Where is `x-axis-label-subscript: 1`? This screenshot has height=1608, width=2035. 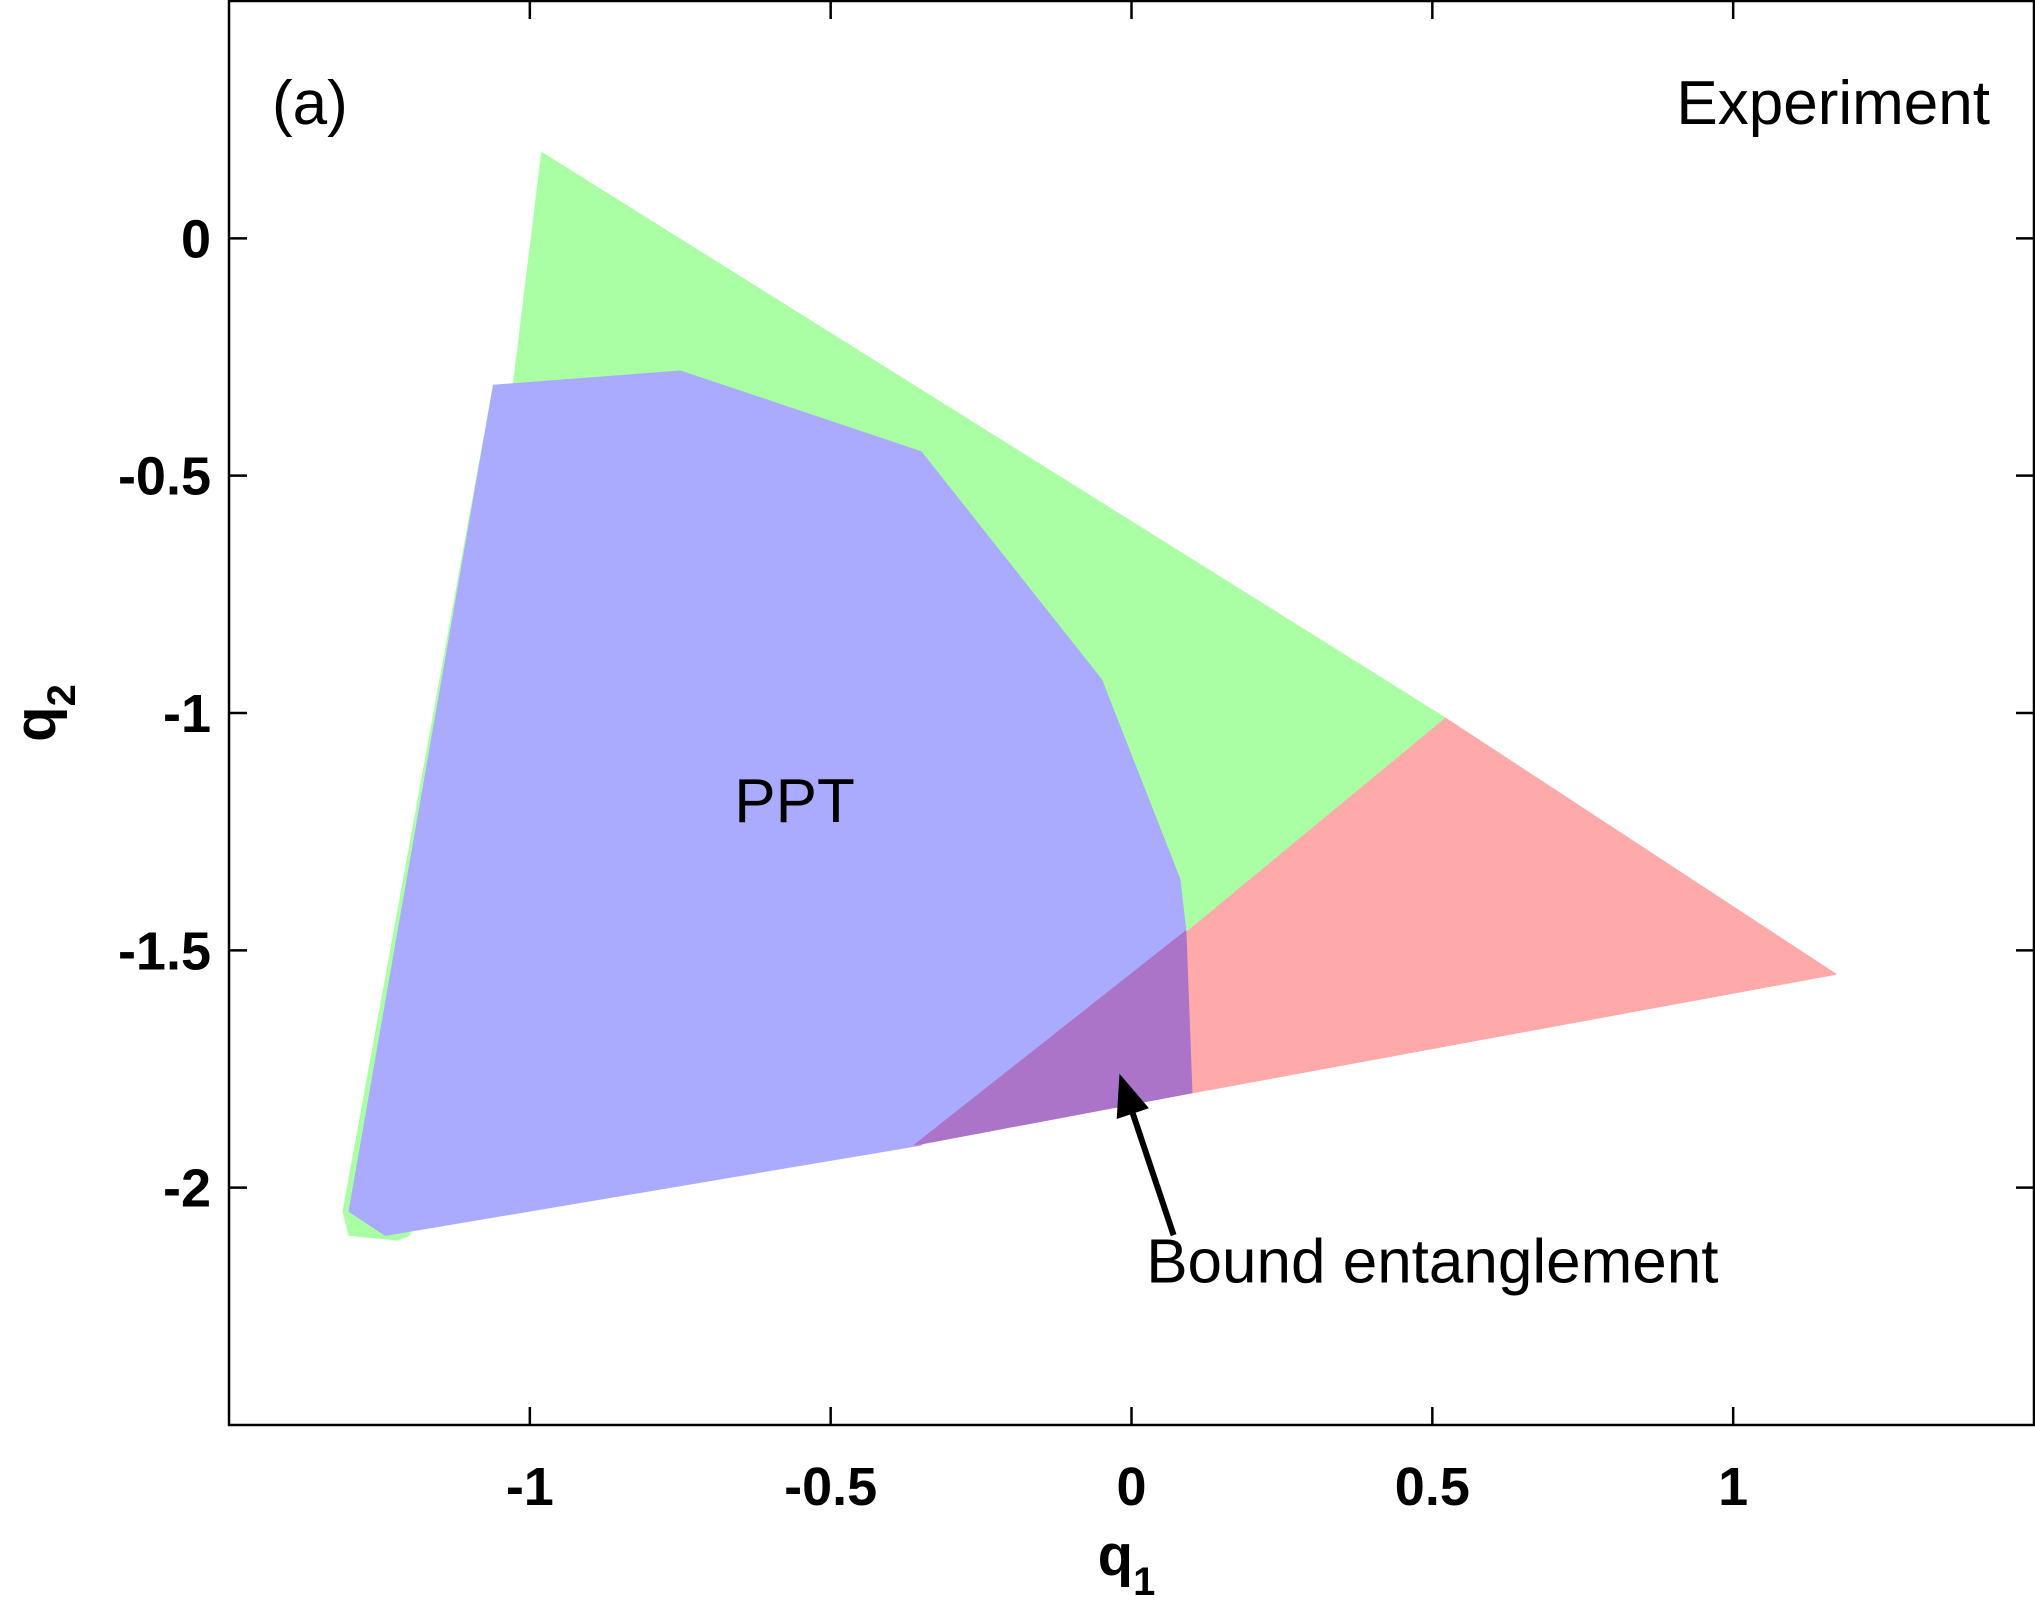 x-axis-label-subscript: 1 is located at coordinates (1144, 1582).